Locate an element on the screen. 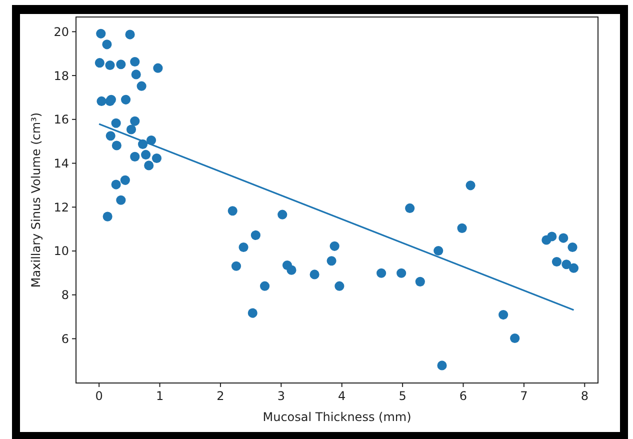  x-tick-label: 1 is located at coordinates (160, 396).